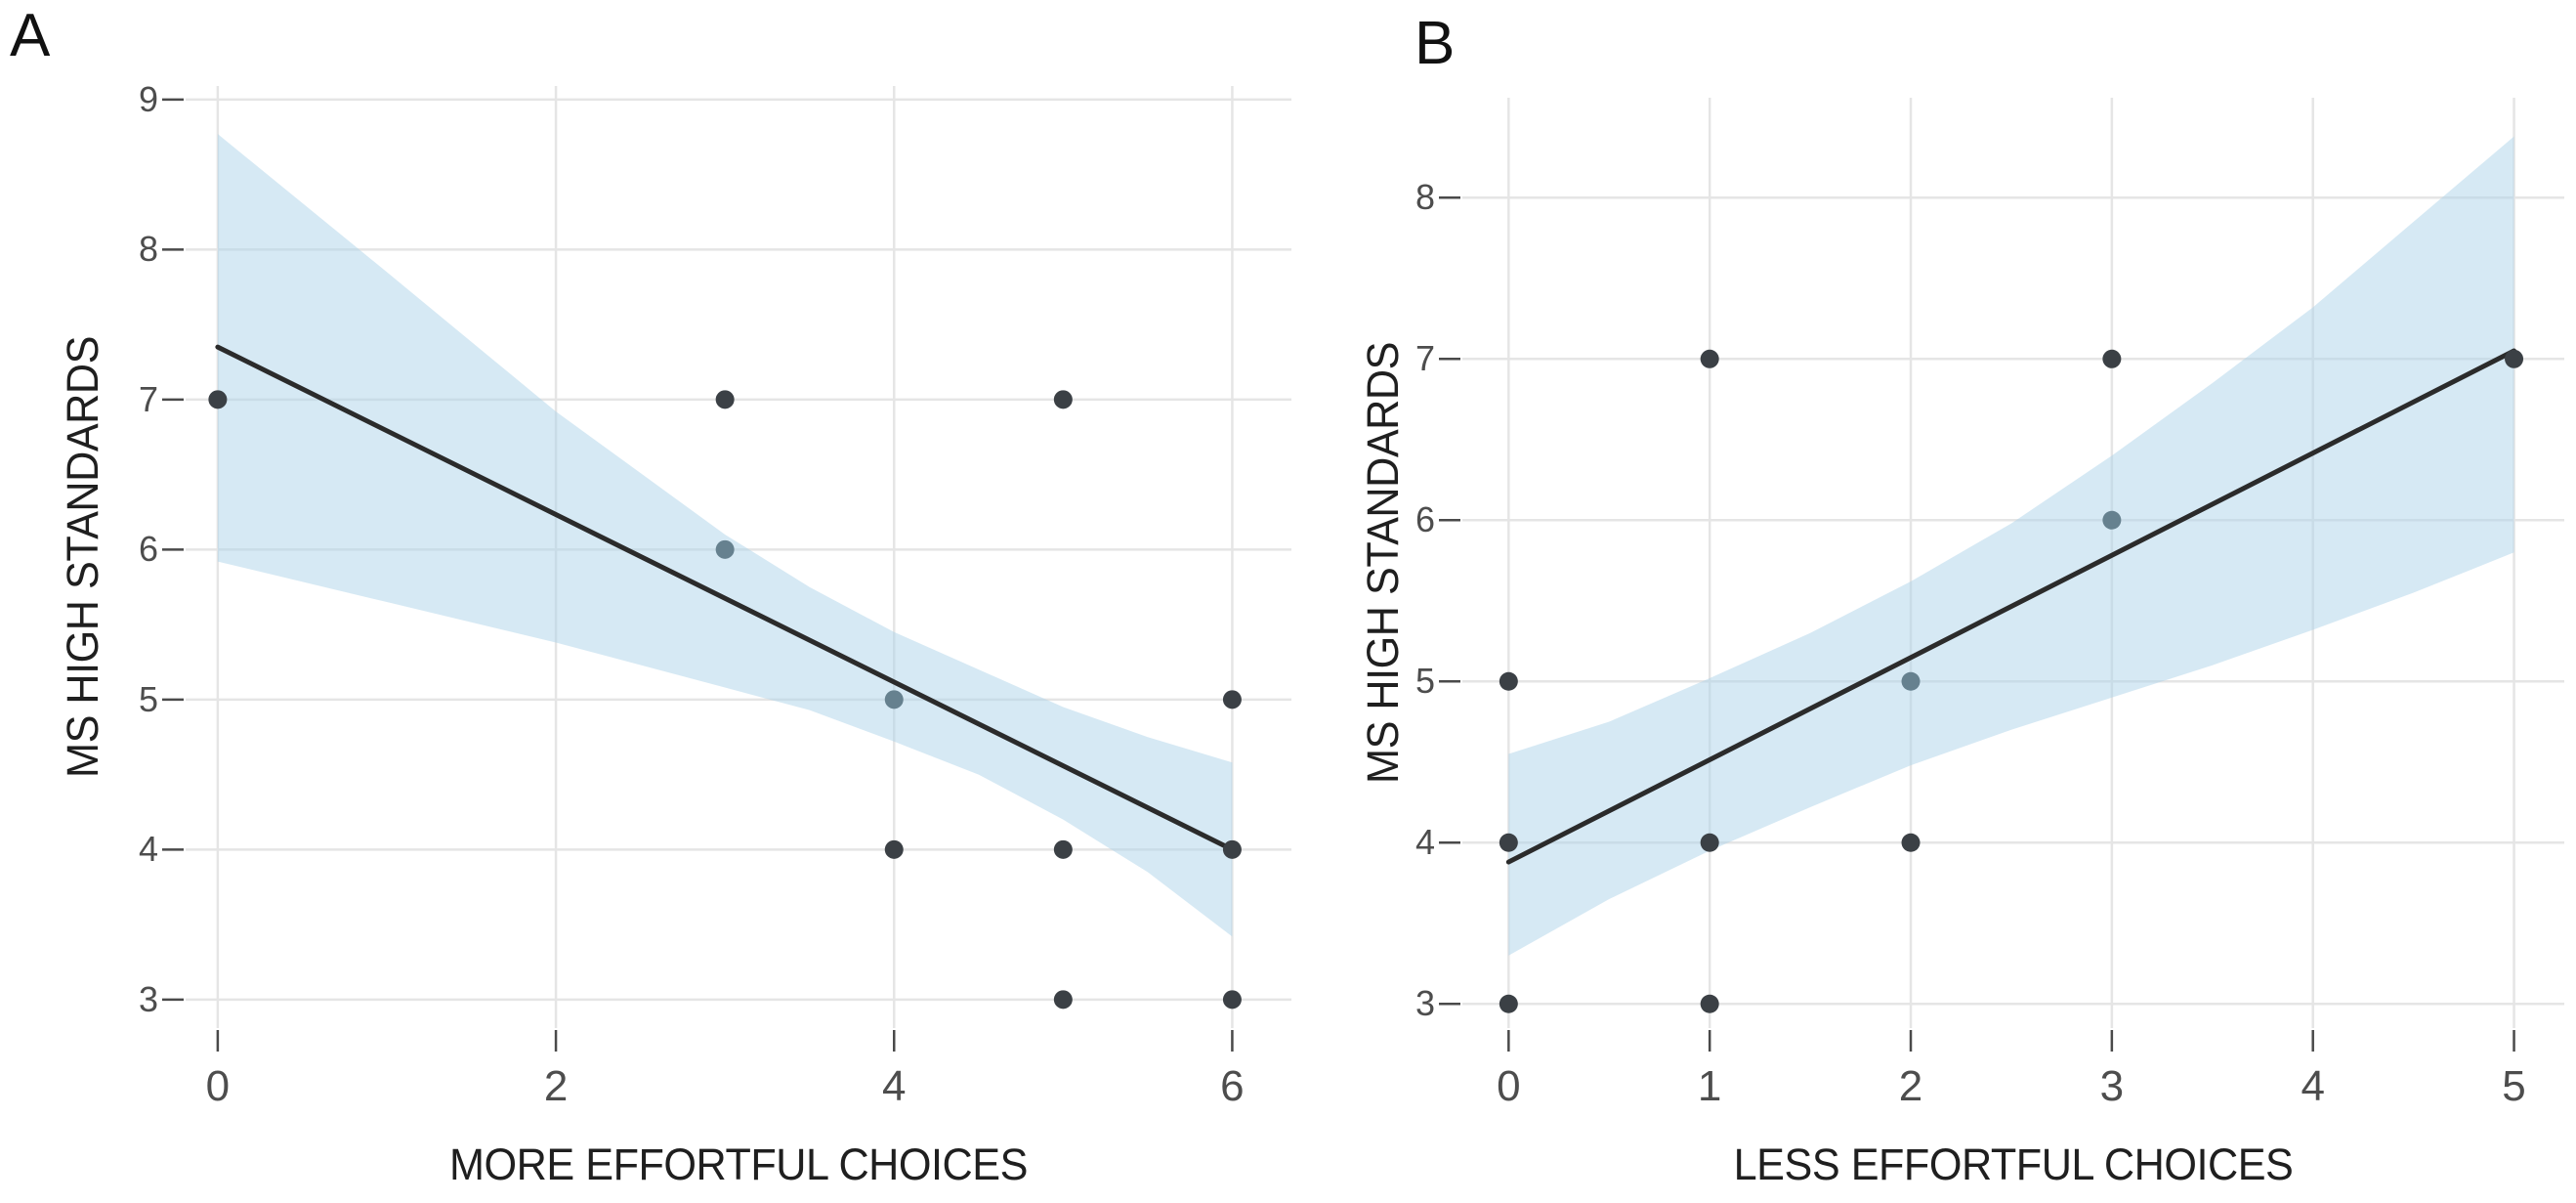 This screenshot has height=1203, width=2576. What do you see at coordinates (1435, 43) in the screenshot?
I see `panel-b-label: B` at bounding box center [1435, 43].